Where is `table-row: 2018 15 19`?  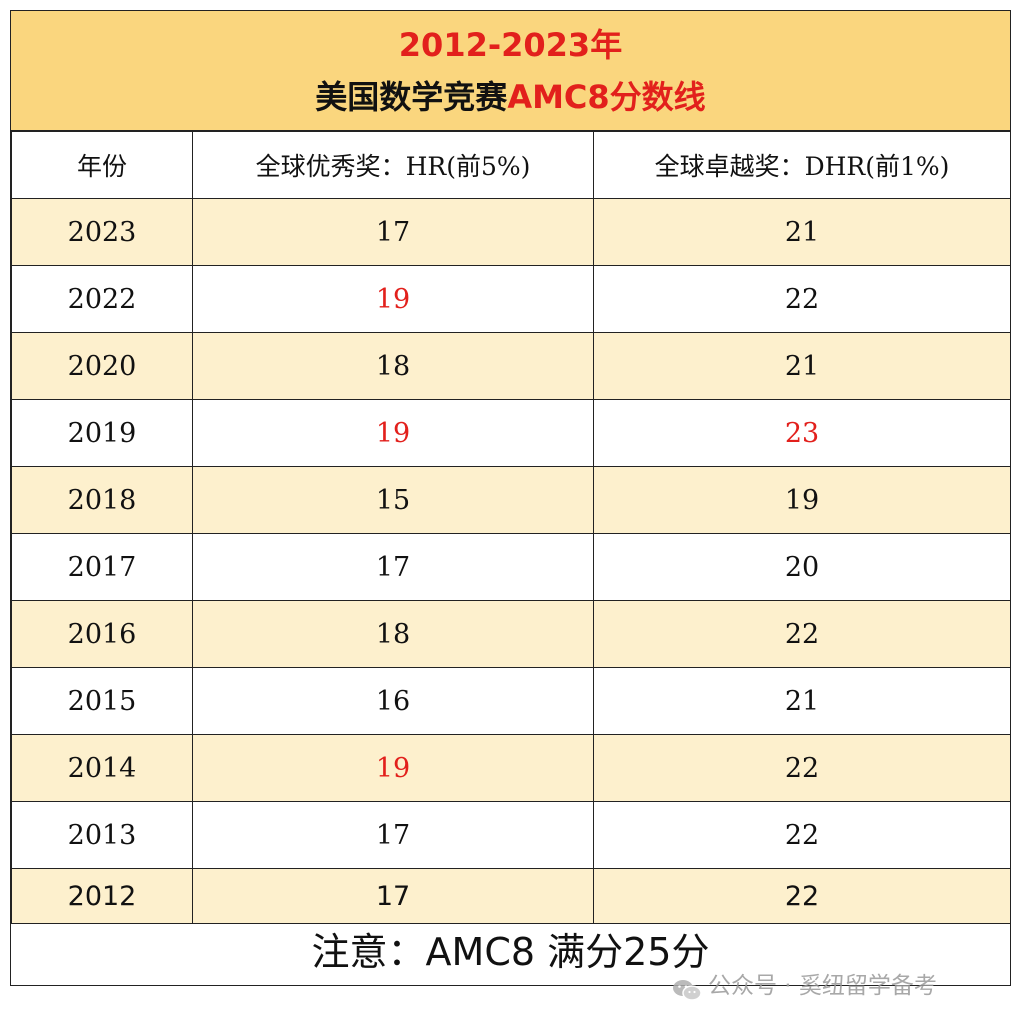
table-row: 2018 15 19 is located at coordinates (511, 500).